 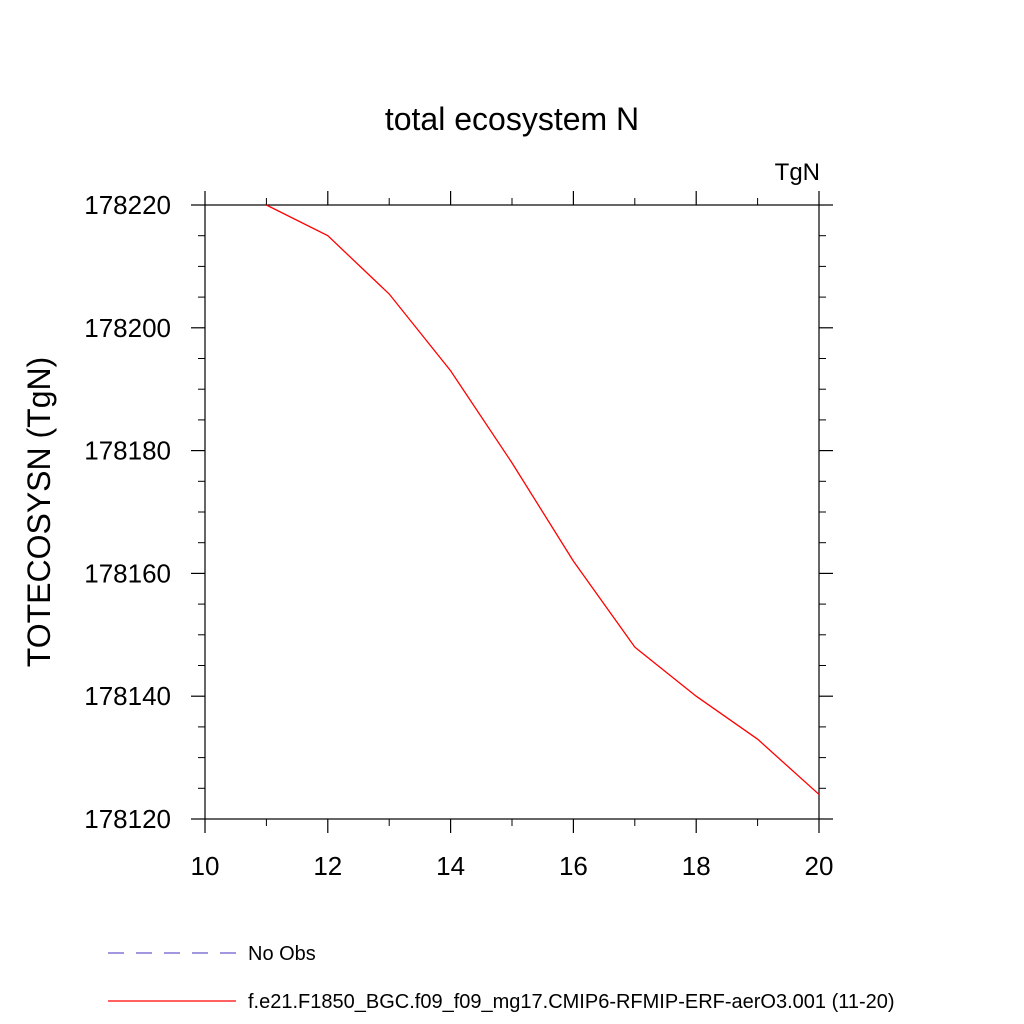 I want to click on y-tick-label: 178220, so click(x=127, y=205).